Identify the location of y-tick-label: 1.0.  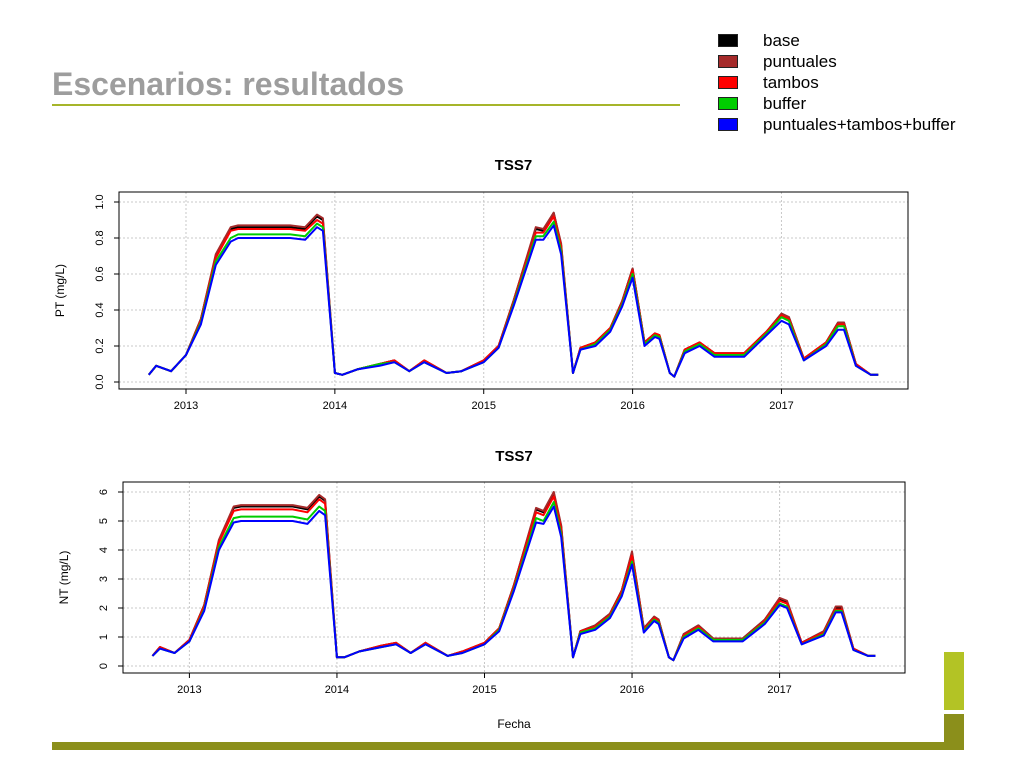
(100, 201).